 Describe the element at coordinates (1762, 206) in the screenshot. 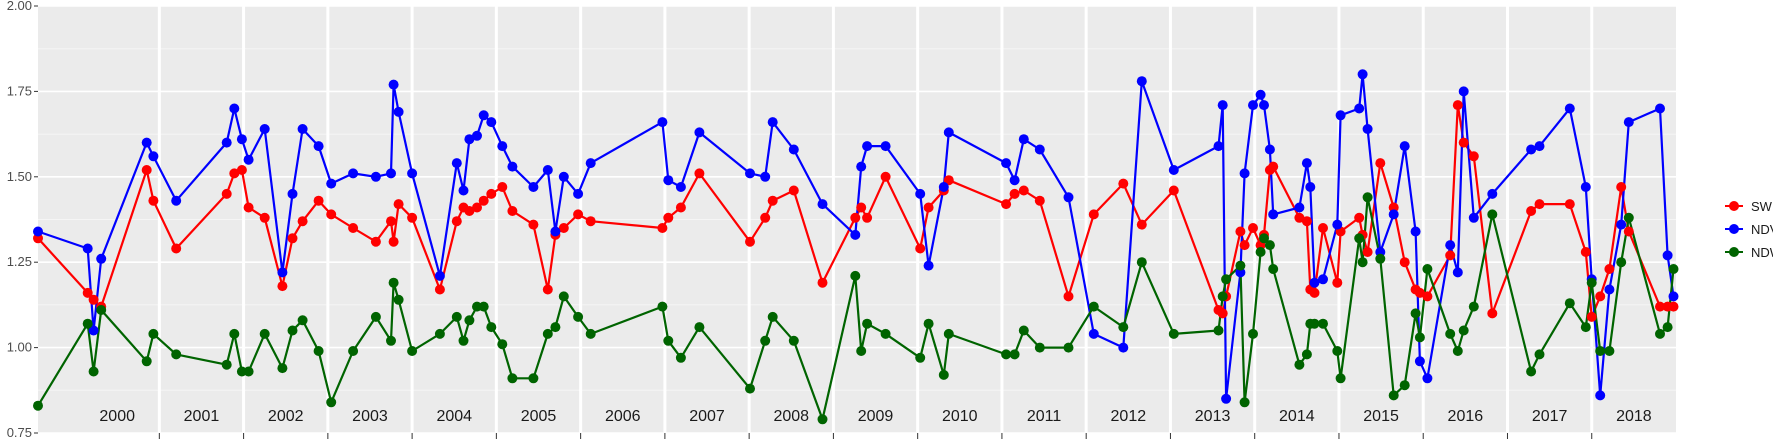

I see `legend-label-swir: SWIR` at that location.